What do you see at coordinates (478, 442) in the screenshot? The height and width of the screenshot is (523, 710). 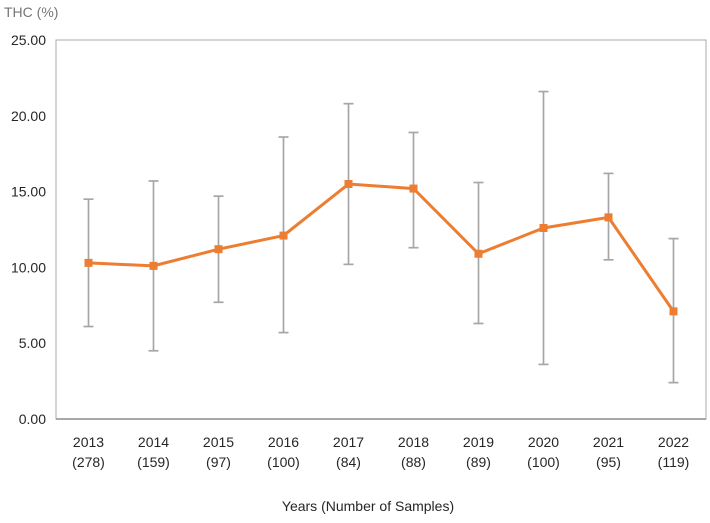 I see `x-tick-label-year: 2019` at bounding box center [478, 442].